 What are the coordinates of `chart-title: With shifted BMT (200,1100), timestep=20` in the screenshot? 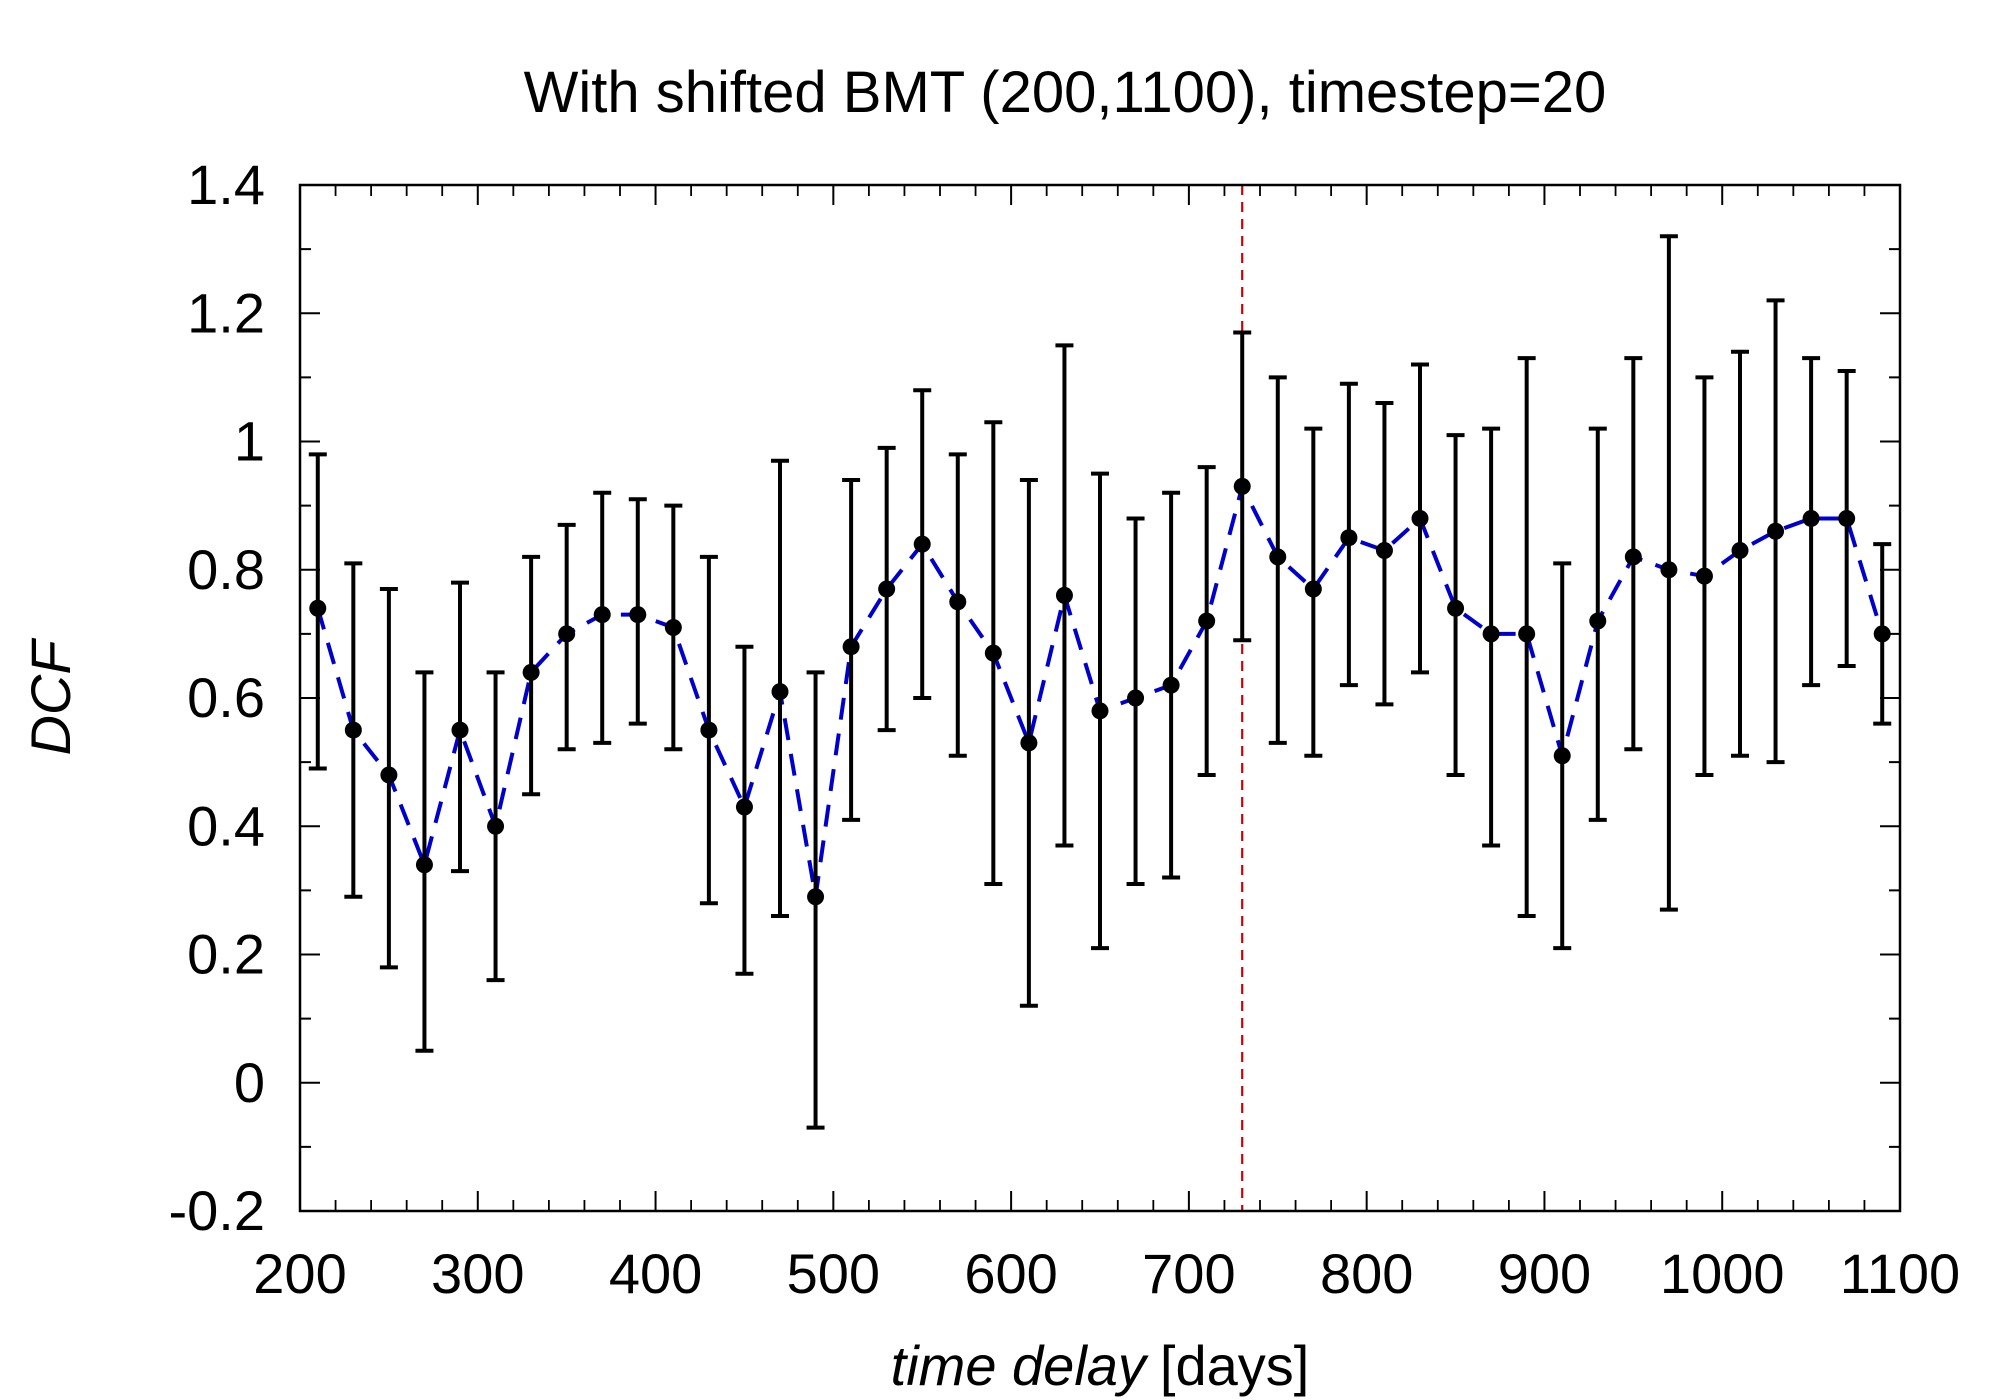 It's located at (1065, 92).